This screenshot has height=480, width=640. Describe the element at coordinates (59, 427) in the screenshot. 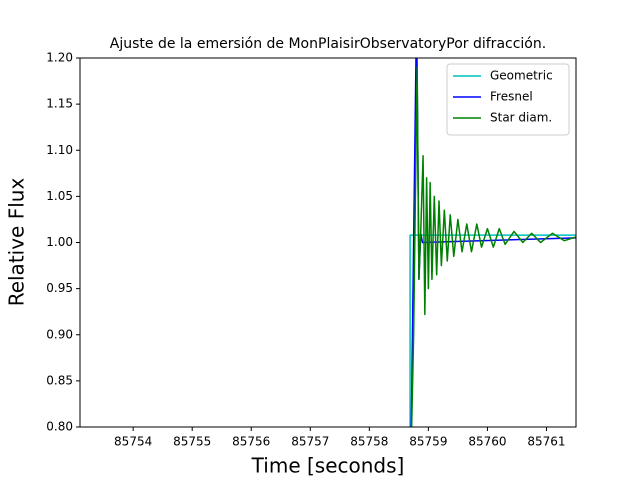

I see `y-tick-label: 0.80` at that location.